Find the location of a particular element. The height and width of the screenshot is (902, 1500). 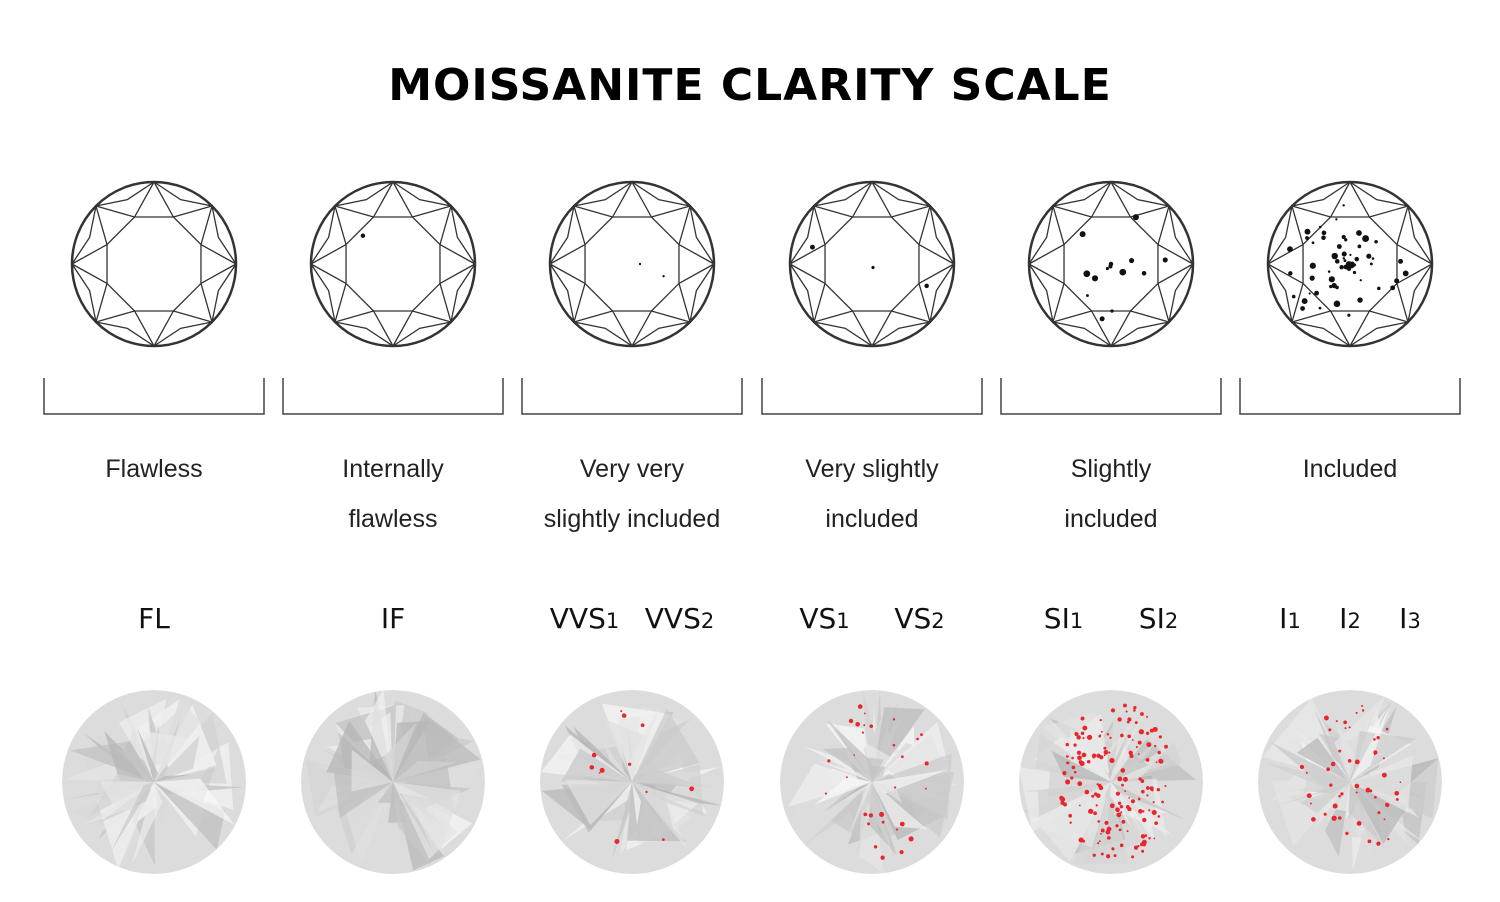

diamond-photo is located at coordinates (154, 782).